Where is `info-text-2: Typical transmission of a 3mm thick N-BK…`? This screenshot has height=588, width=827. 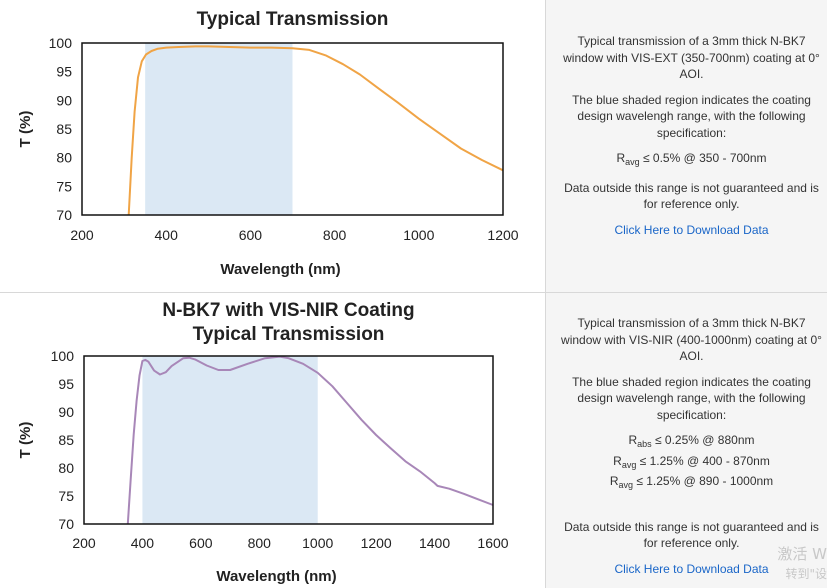 info-text-2: Typical transmission of a 3mm thick N-BK… is located at coordinates (691, 446).